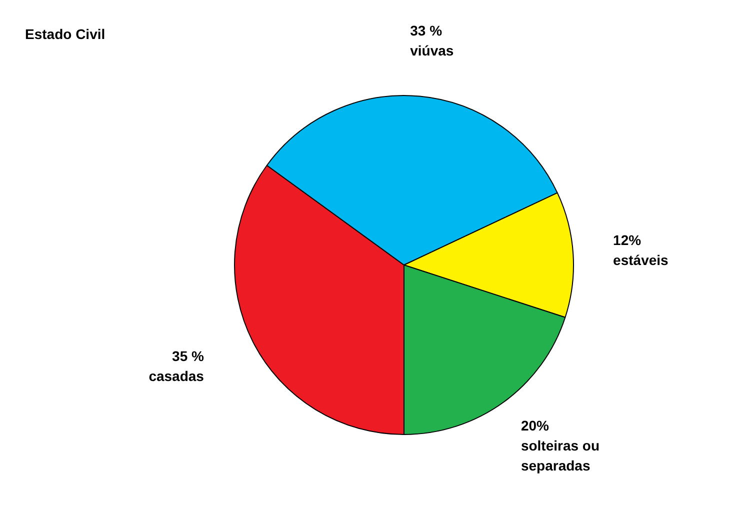 Image resolution: width=738 pixels, height=521 pixels. What do you see at coordinates (641, 260) in the screenshot?
I see `slice-label: estáveis` at bounding box center [641, 260].